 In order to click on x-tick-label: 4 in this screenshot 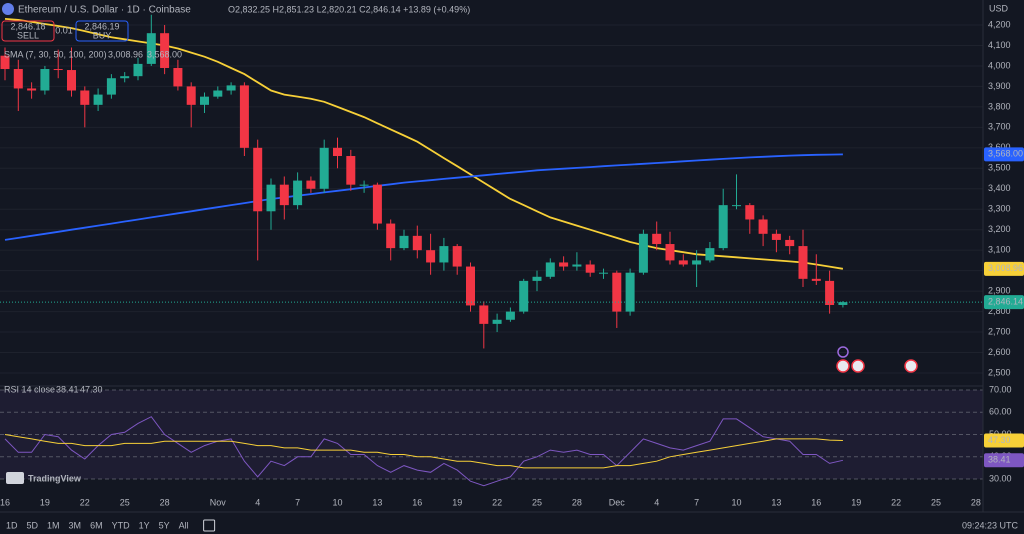, I will do `click(656, 502)`.